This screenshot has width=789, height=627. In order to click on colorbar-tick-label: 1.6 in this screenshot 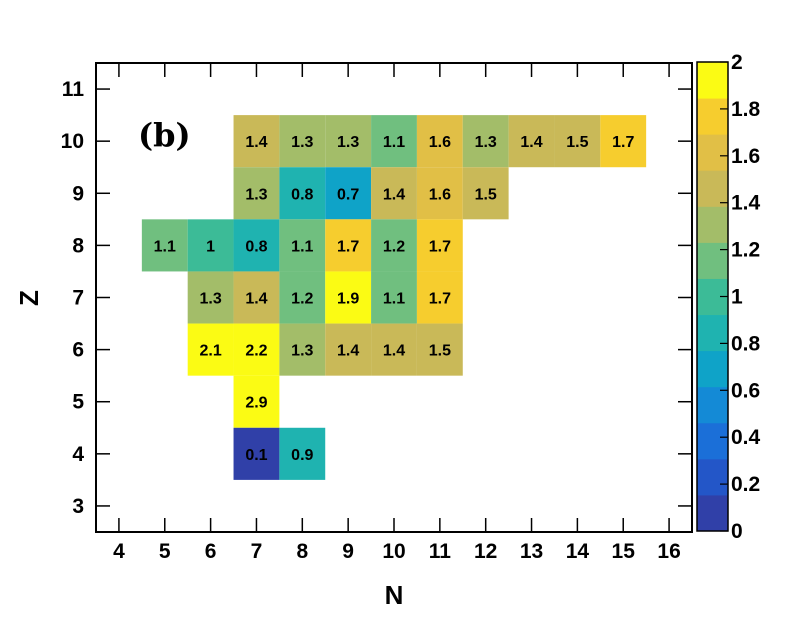, I will do `click(745, 156)`.